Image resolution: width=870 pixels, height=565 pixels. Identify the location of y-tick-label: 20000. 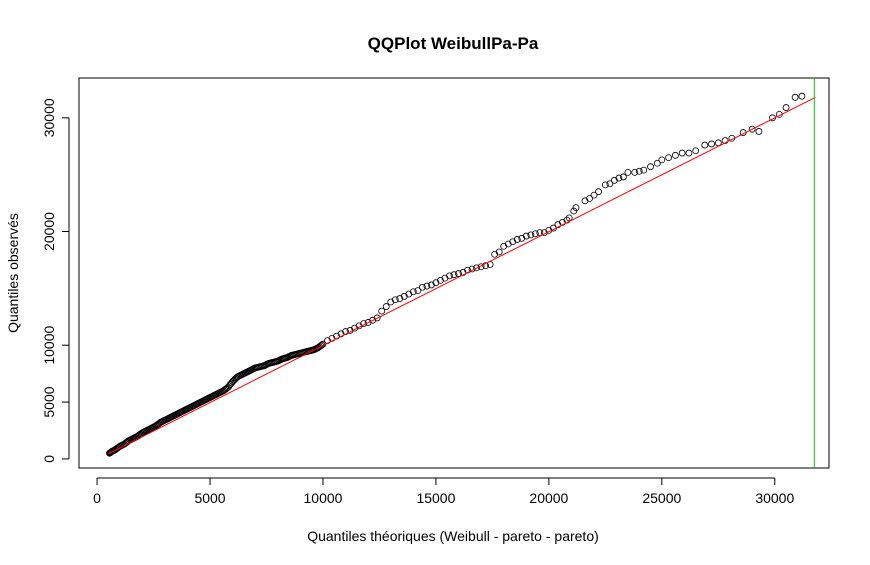
(49, 231).